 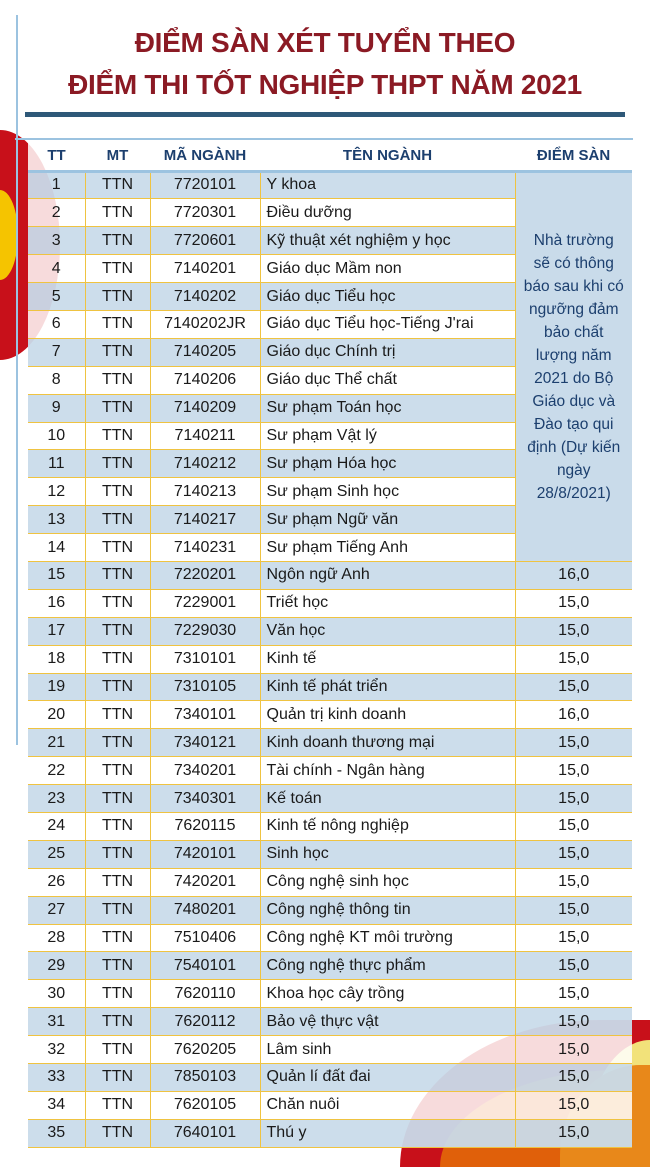 What do you see at coordinates (387, 380) in the screenshot?
I see `row-ten-nganh: Giáo dục Thể chất` at bounding box center [387, 380].